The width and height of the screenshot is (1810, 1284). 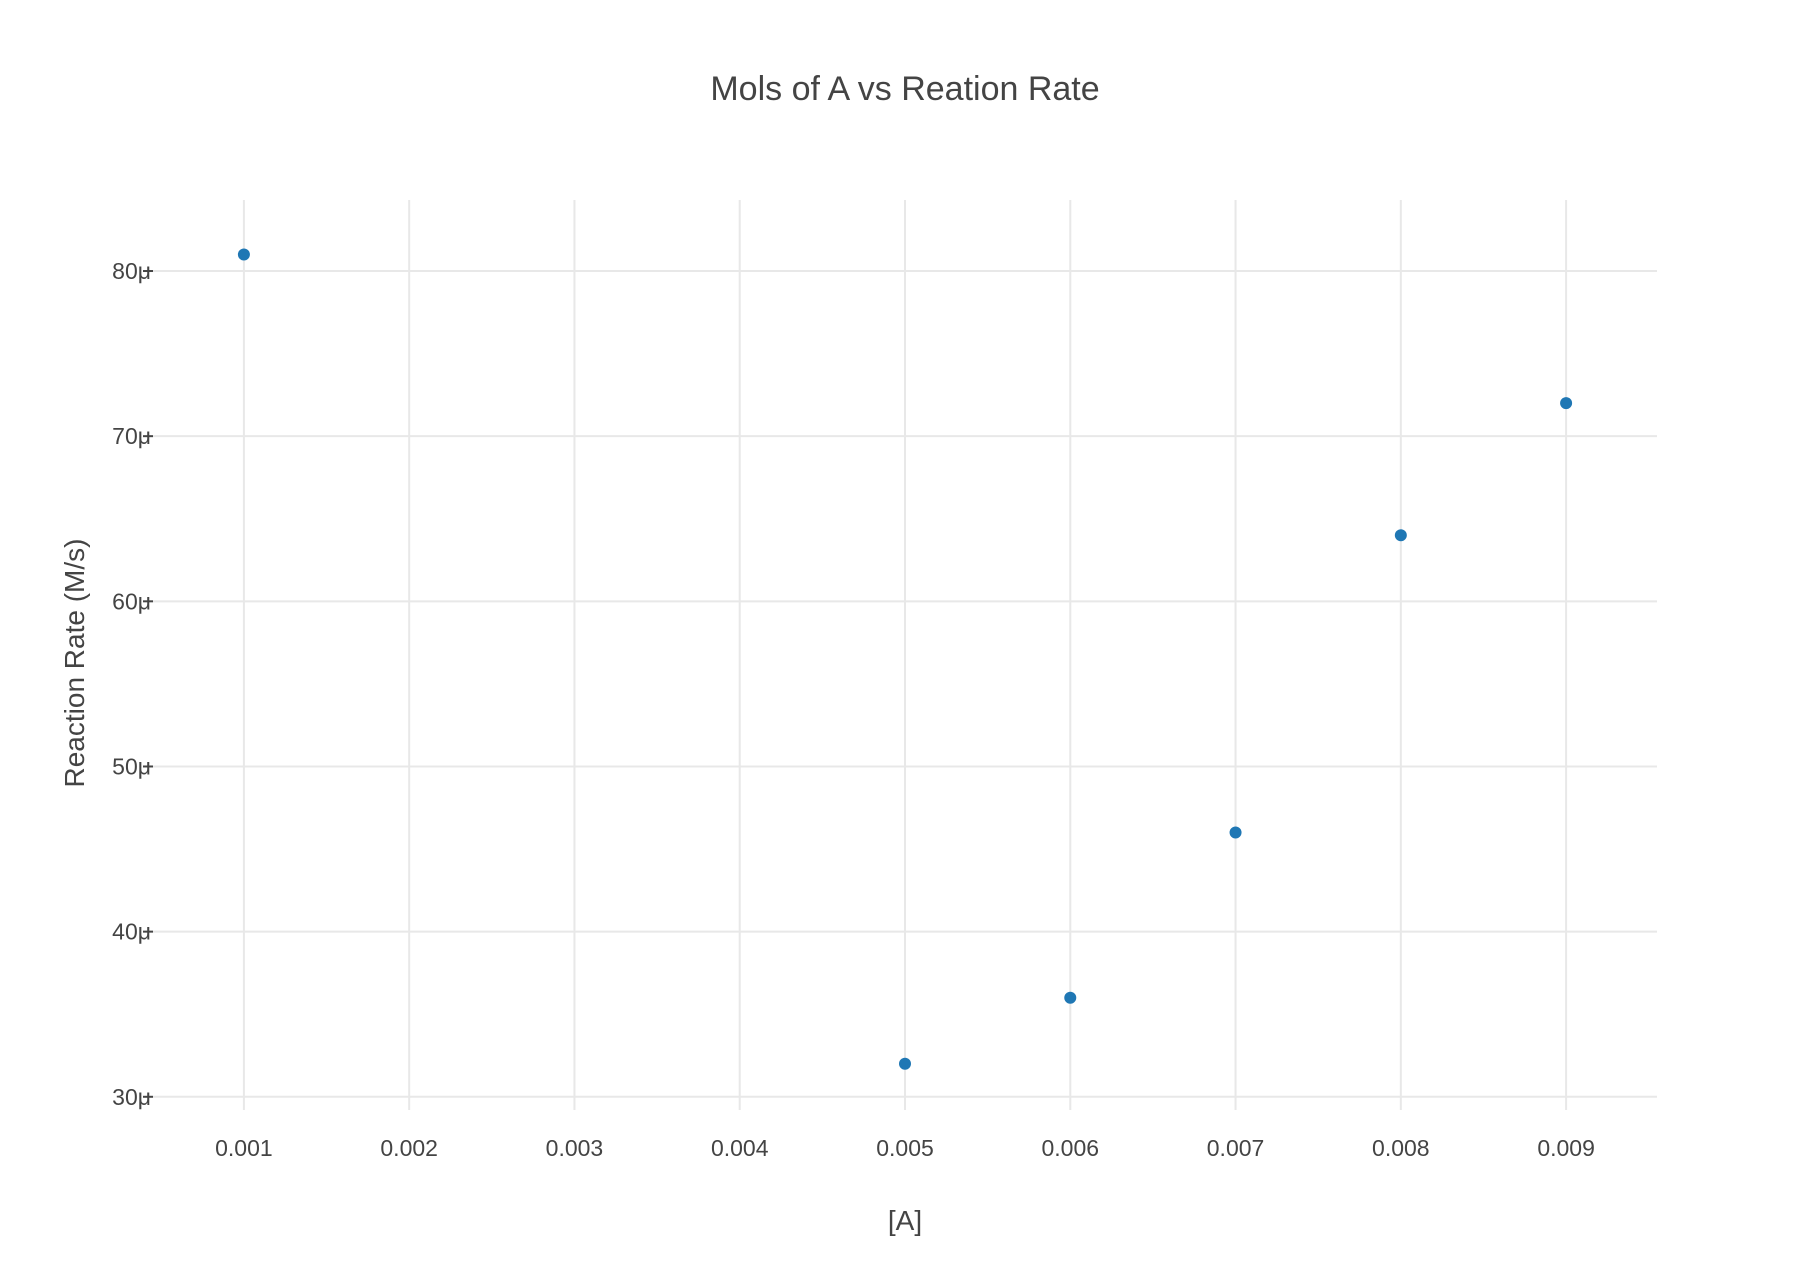 What do you see at coordinates (1401, 1148) in the screenshot?
I see `x-tick-label: 0.008` at bounding box center [1401, 1148].